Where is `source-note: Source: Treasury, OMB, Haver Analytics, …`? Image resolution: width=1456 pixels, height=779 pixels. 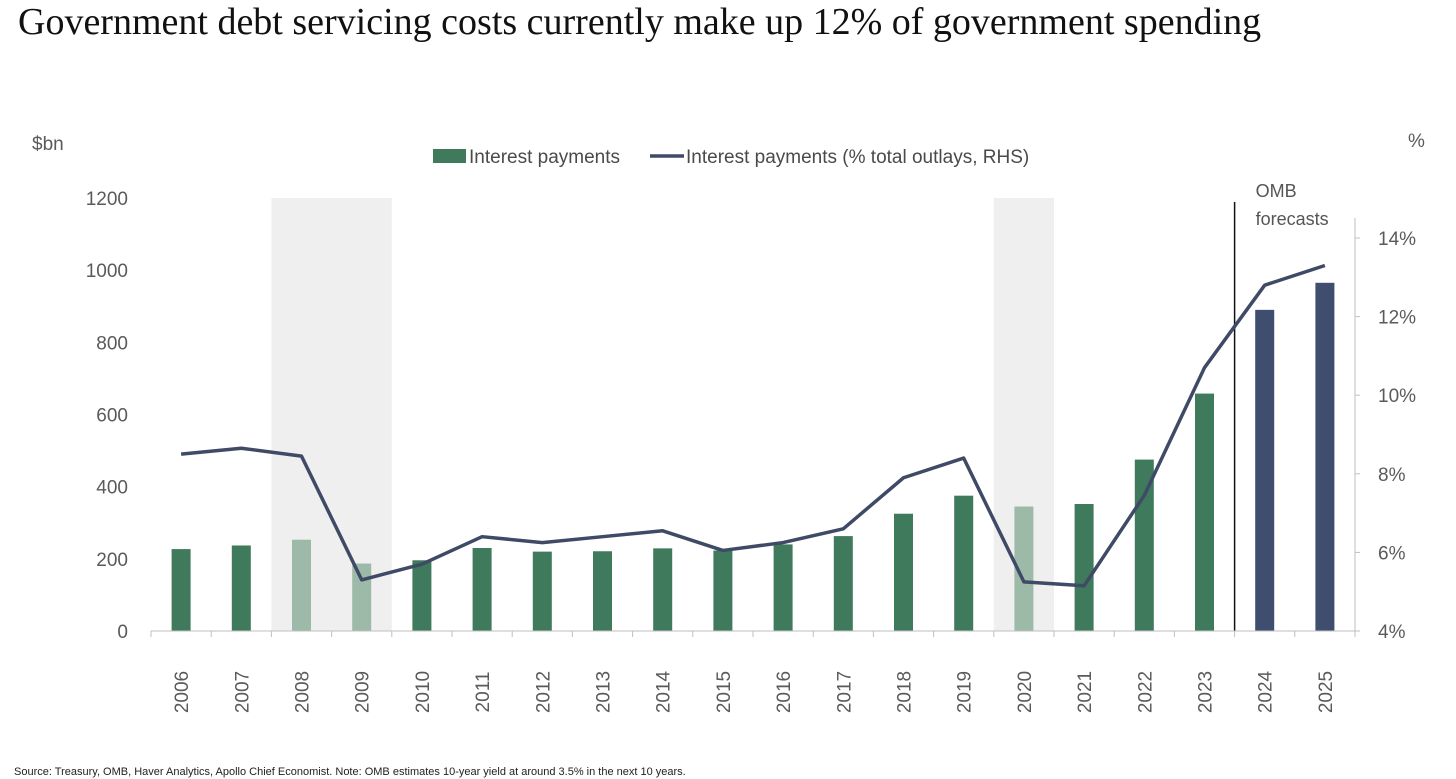 source-note: Source: Treasury, OMB, Haver Analytics, … is located at coordinates (350, 772).